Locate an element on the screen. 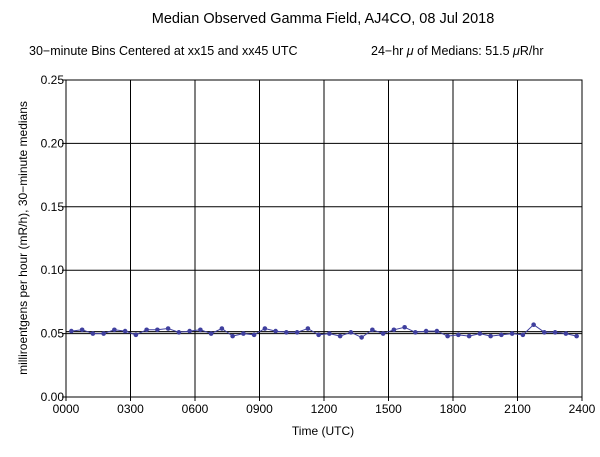  x-axis-ticks: 0000 0300 0600 0900 1200 1500 1800 2100 2400 is located at coordinates (324, 406).